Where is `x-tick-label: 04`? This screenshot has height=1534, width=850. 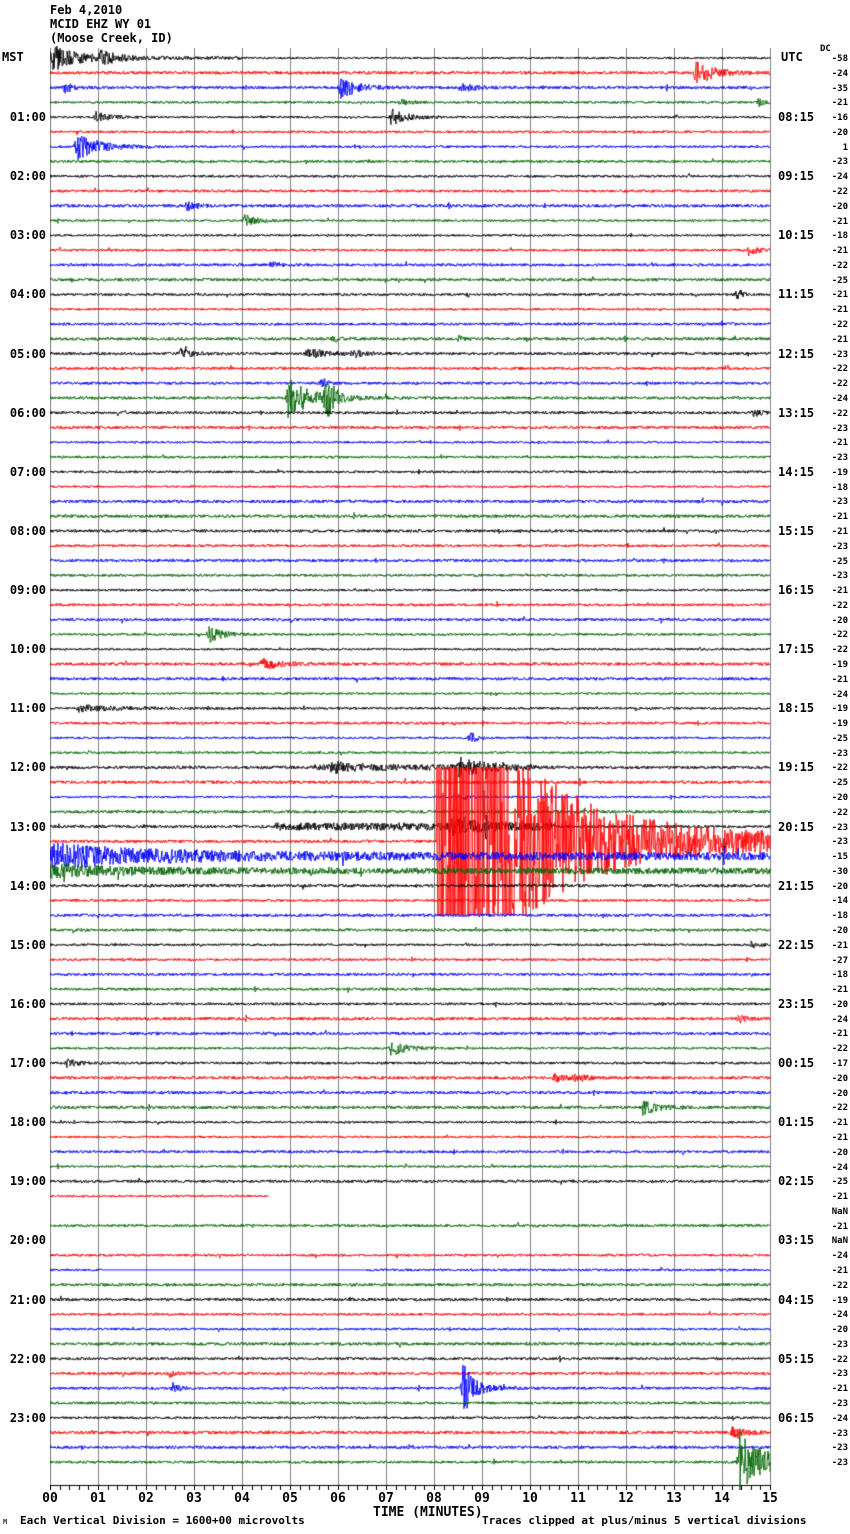 x-tick-label: 04 is located at coordinates (242, 1498).